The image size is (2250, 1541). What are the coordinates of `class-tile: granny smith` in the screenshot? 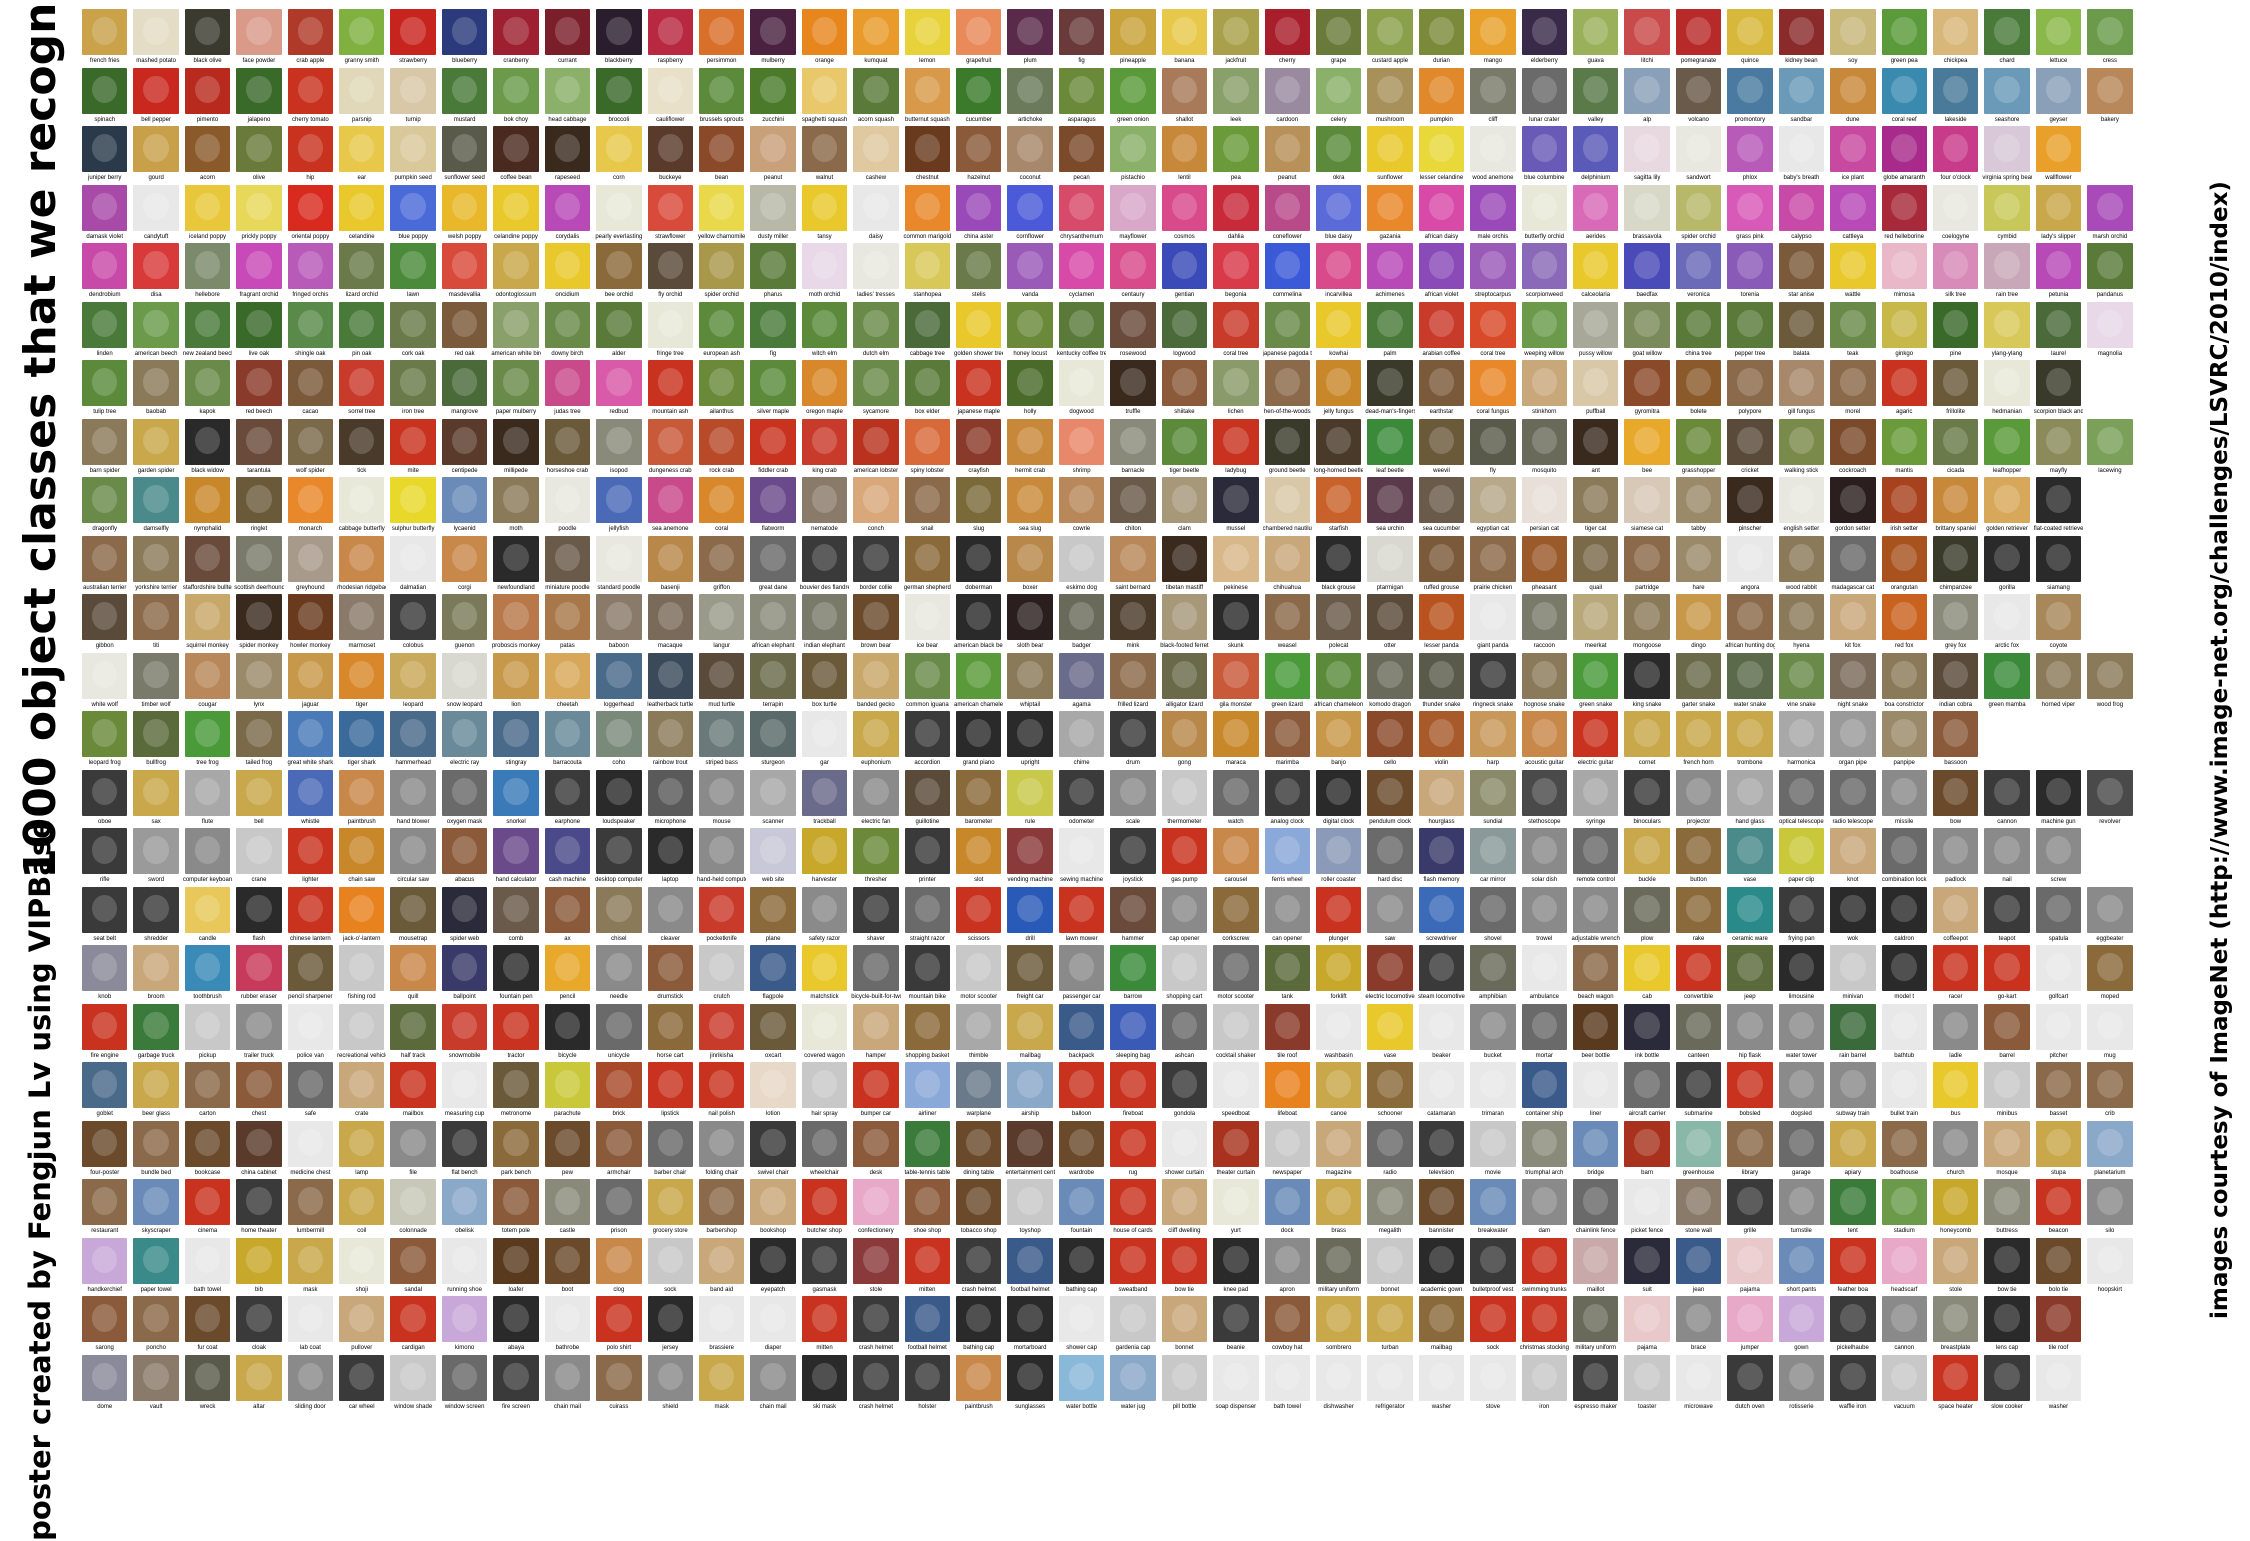 It's located at (361, 37).